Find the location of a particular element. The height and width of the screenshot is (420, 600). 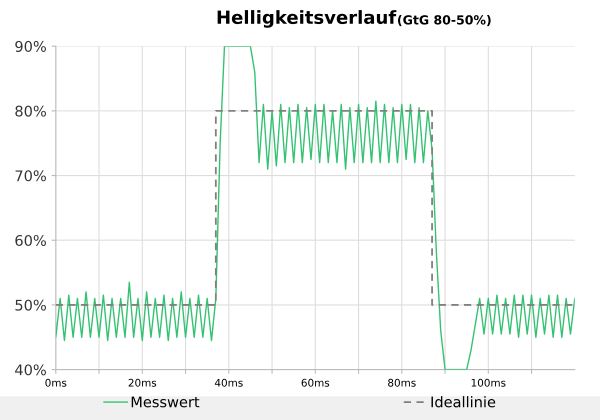

legend-label: Messwert is located at coordinates (166, 402).